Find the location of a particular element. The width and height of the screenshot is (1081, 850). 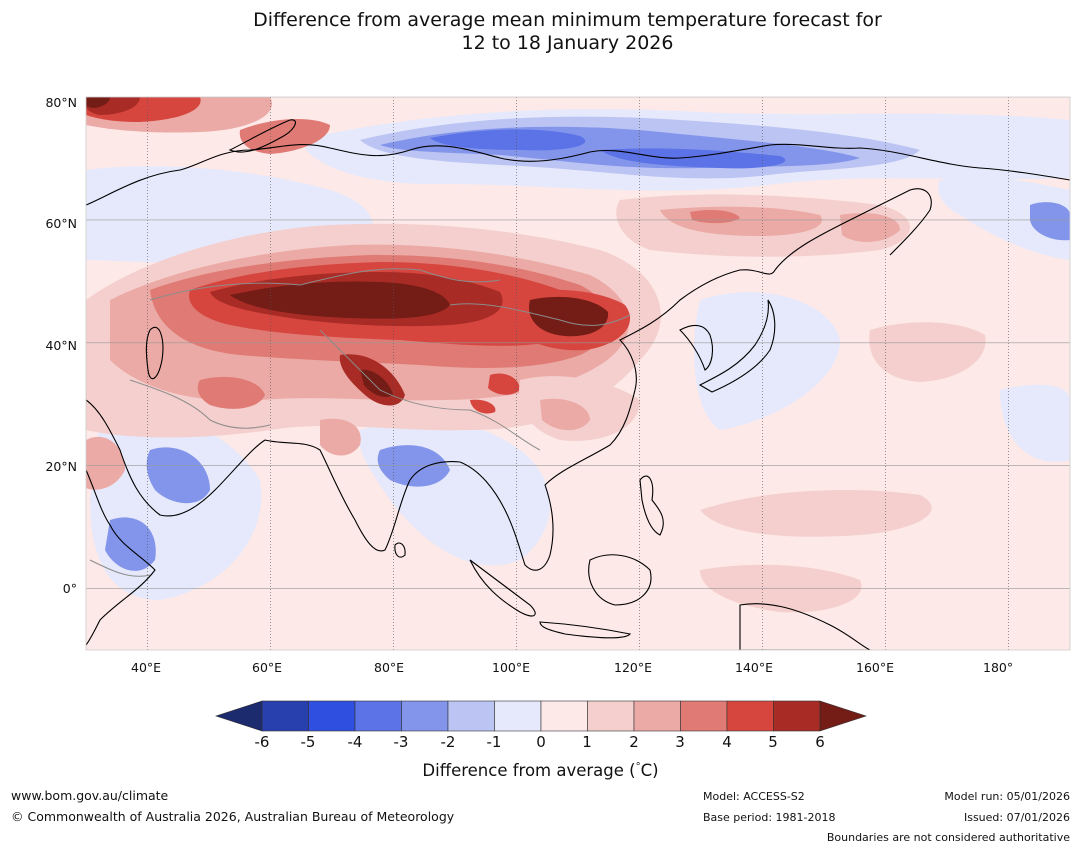

footer-model-run: Model run: 05/01/2026 is located at coordinates (1007, 796).